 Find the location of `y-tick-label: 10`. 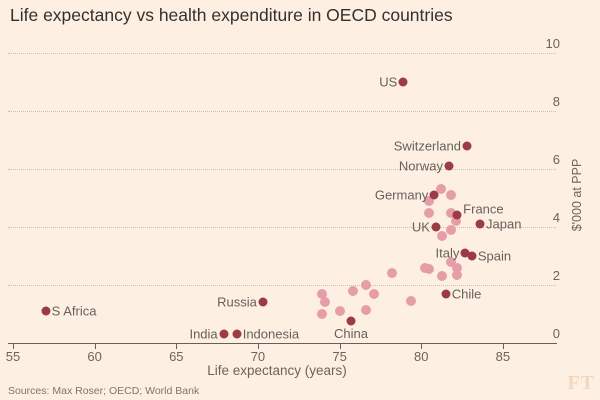

y-tick-label: 10 is located at coordinates (552, 43).